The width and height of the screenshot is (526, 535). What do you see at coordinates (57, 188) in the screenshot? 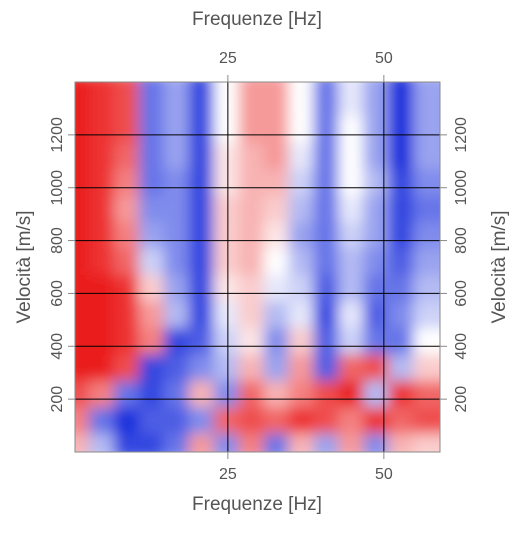
I see `y-tick-label-left: 1000` at bounding box center [57, 188].